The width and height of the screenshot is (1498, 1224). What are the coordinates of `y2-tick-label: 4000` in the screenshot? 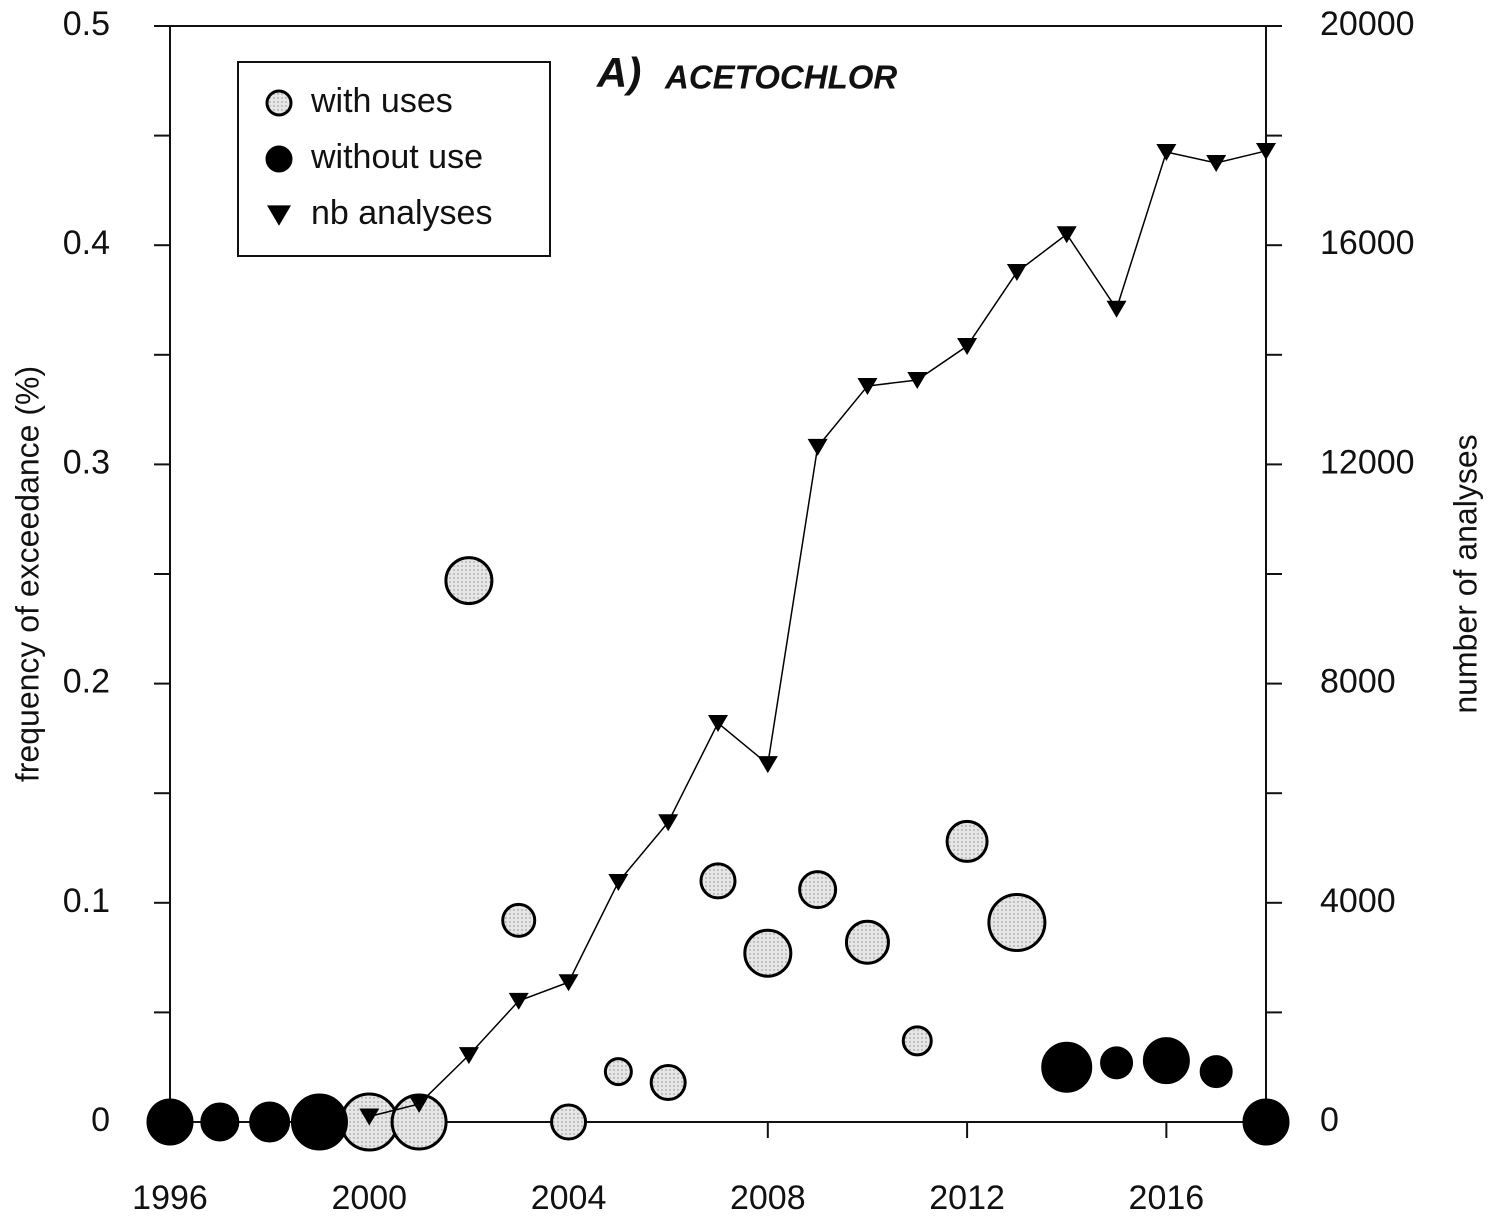 It's located at (1358, 901).